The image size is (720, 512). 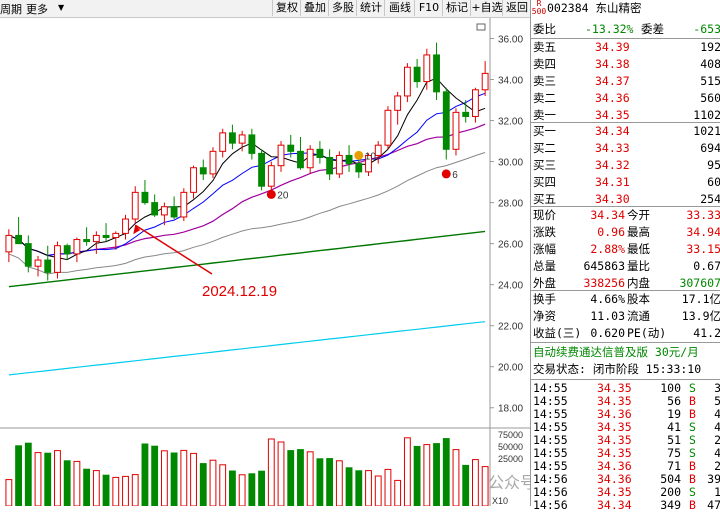 What do you see at coordinates (625, 182) in the screenshot?
I see `buy-level: 买四 34.31 60` at bounding box center [625, 182].